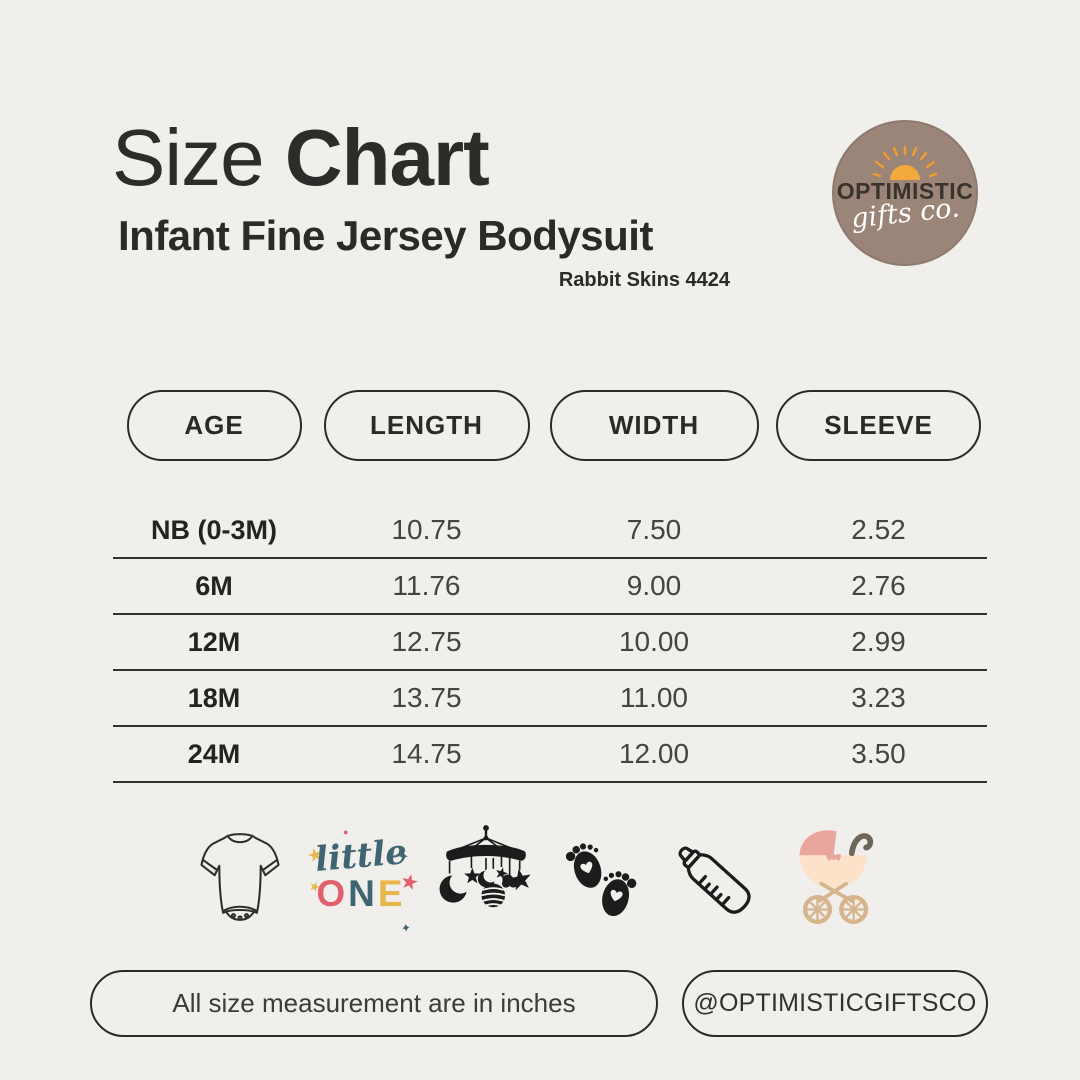  Describe the element at coordinates (385, 235) in the screenshot. I see `product-subtitle: Infant Fine Jersey Bodysuit` at that location.